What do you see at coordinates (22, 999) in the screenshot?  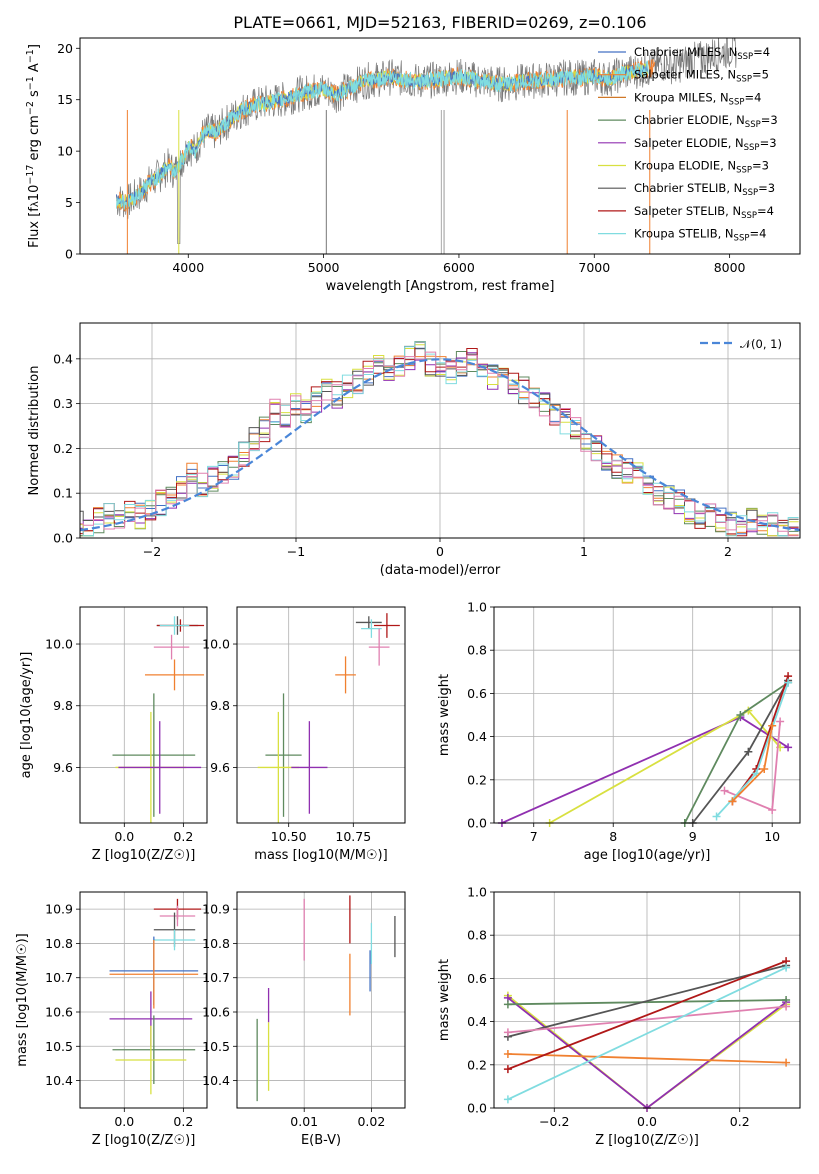 I see `y-axis-label: mass [log10(M/M☉)]` at bounding box center [22, 999].